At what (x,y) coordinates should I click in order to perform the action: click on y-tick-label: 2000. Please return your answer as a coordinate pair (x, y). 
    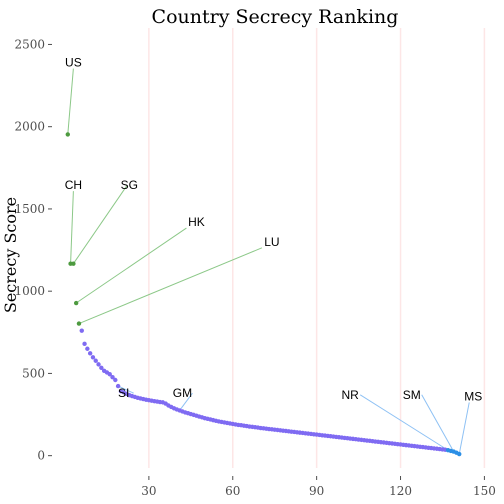
    Looking at the image, I should click on (29, 127).